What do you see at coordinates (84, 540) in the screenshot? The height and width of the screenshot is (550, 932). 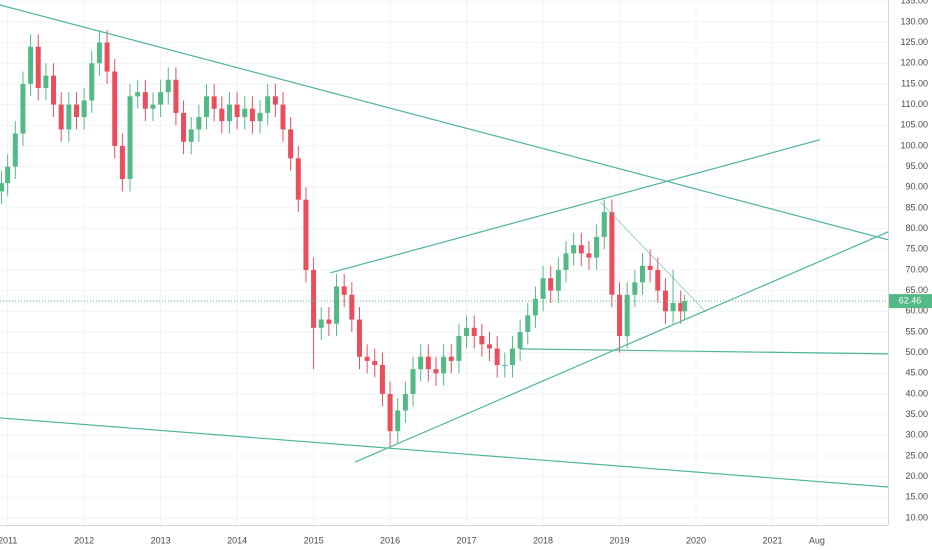 I see `x-tick-label: 2012` at bounding box center [84, 540].